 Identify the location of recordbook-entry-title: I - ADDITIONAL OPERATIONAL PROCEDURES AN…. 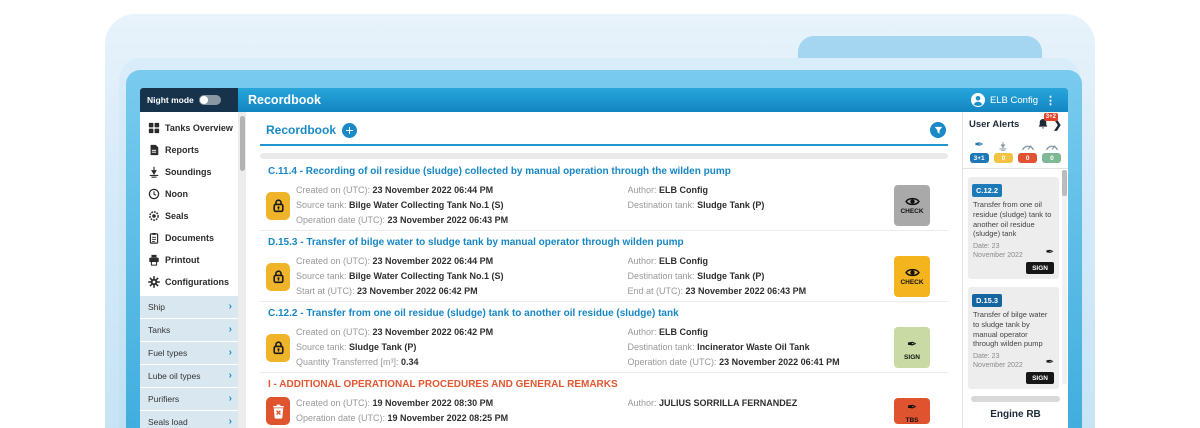
(443, 384).